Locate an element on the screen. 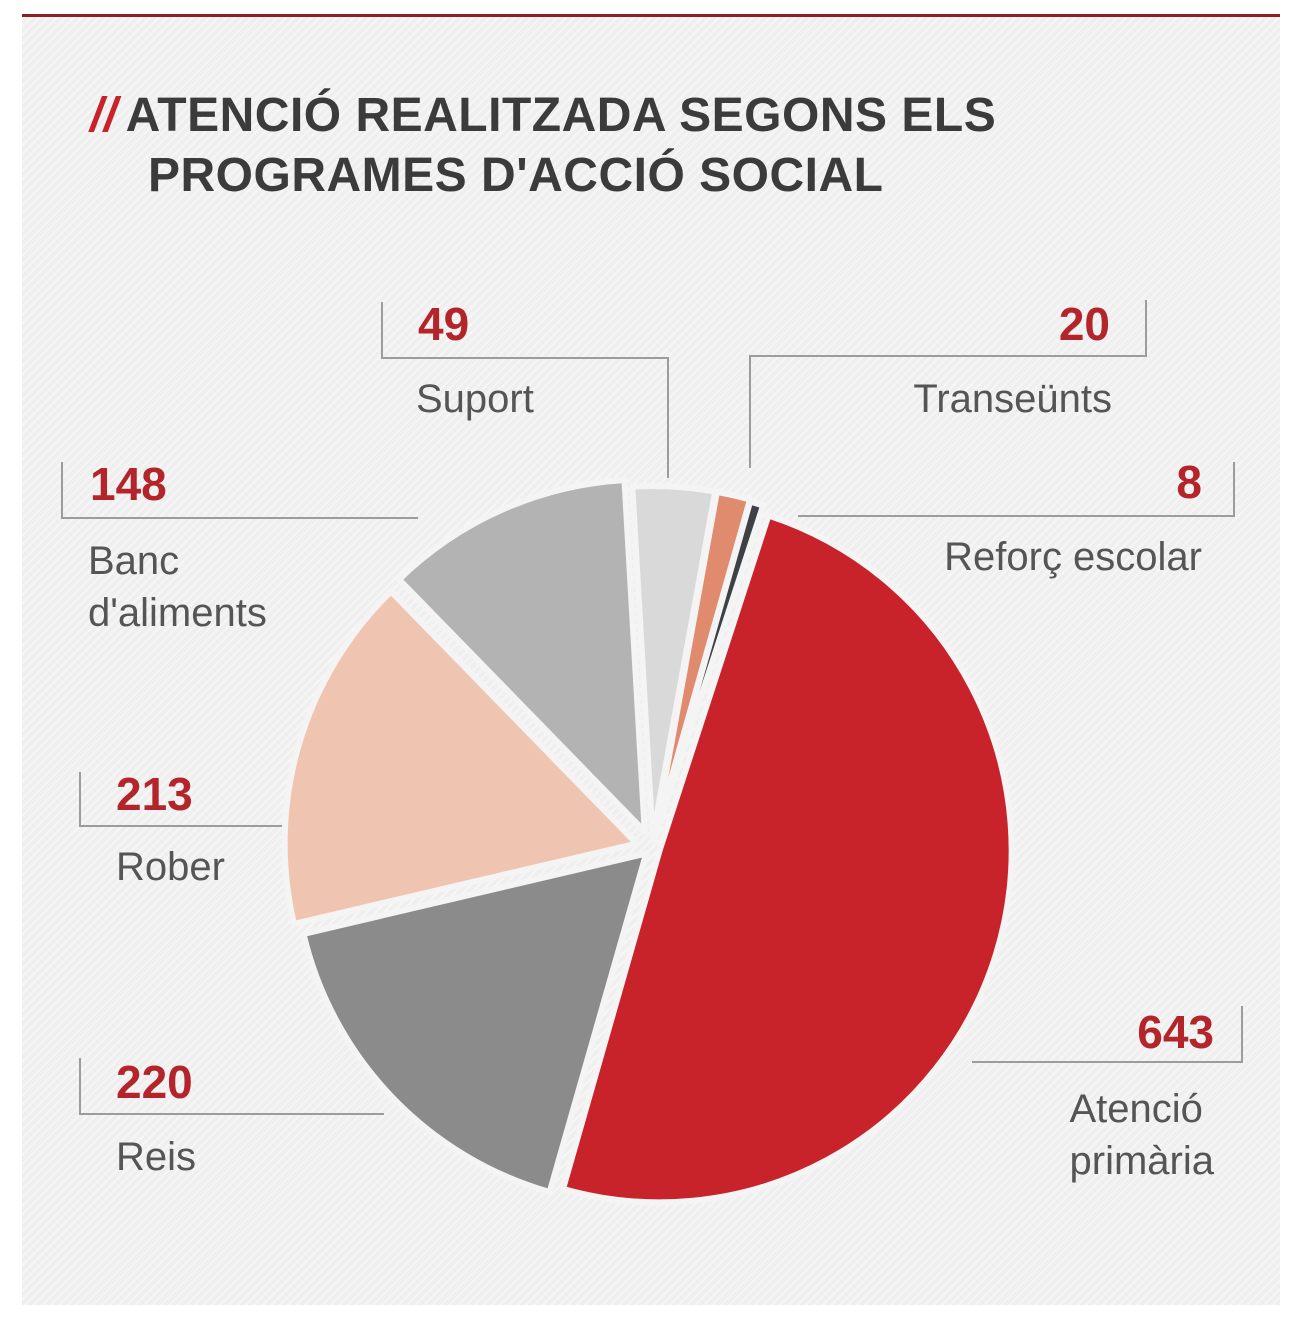 The width and height of the screenshot is (1301, 1318). leader-line-atencio-primaria is located at coordinates (1107, 1034).